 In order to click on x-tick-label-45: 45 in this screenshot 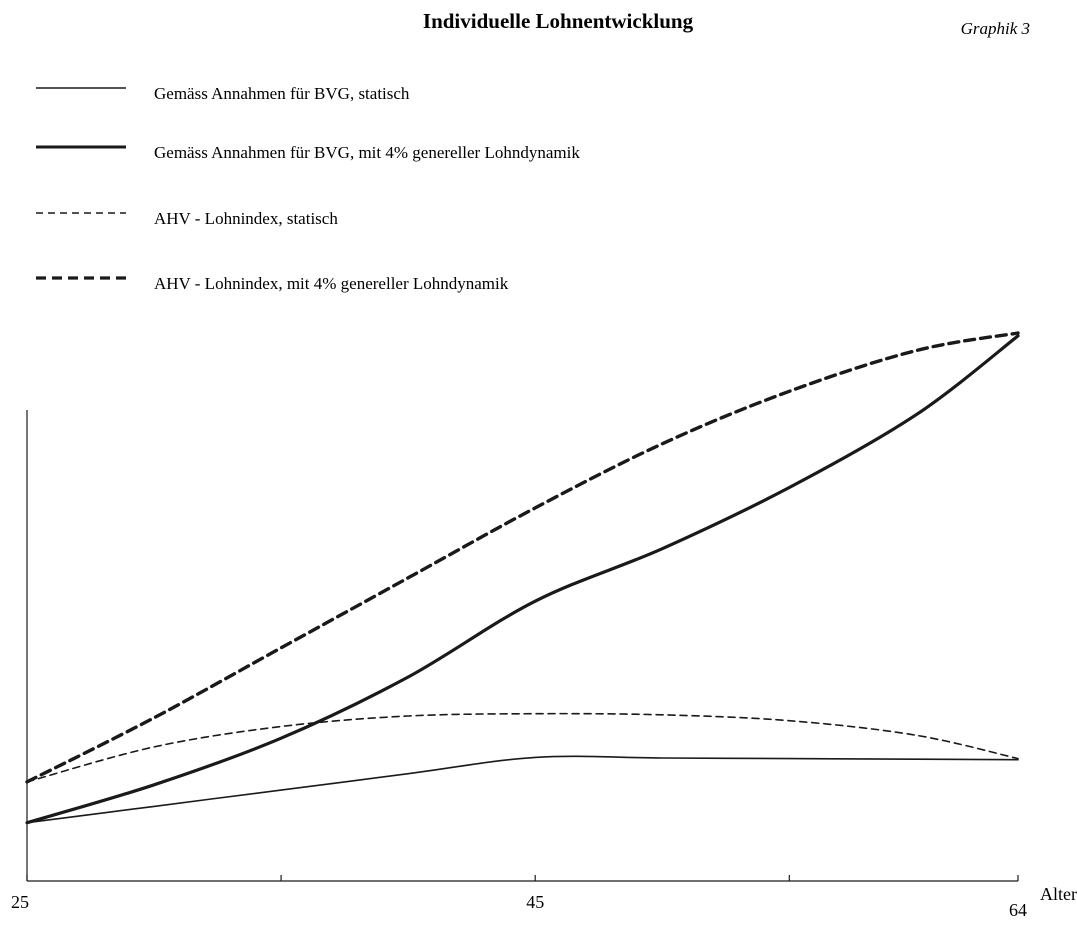, I will do `click(535, 902)`.